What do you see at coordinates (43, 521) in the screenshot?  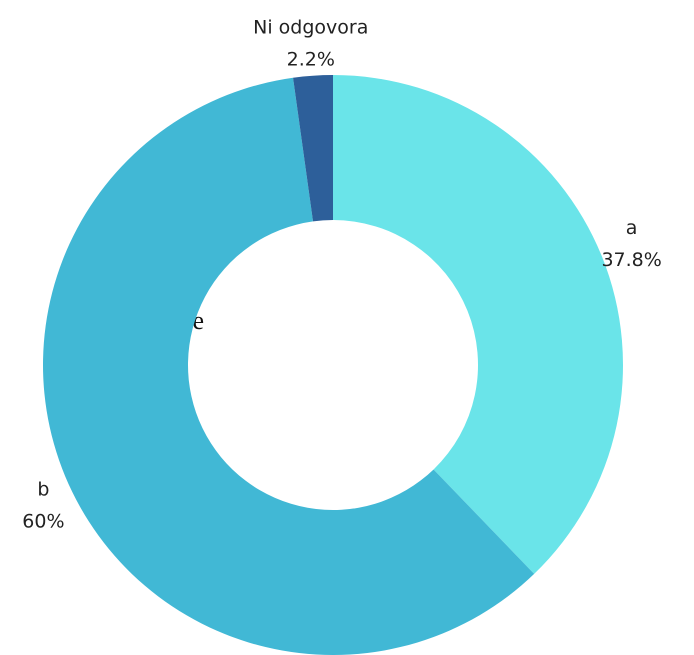 I see `slice-value-label: 60%` at bounding box center [43, 521].